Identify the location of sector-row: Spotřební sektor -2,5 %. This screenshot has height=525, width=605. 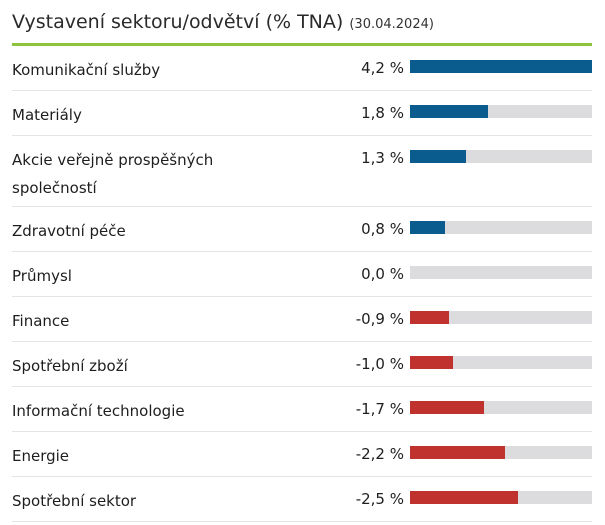
(302, 499).